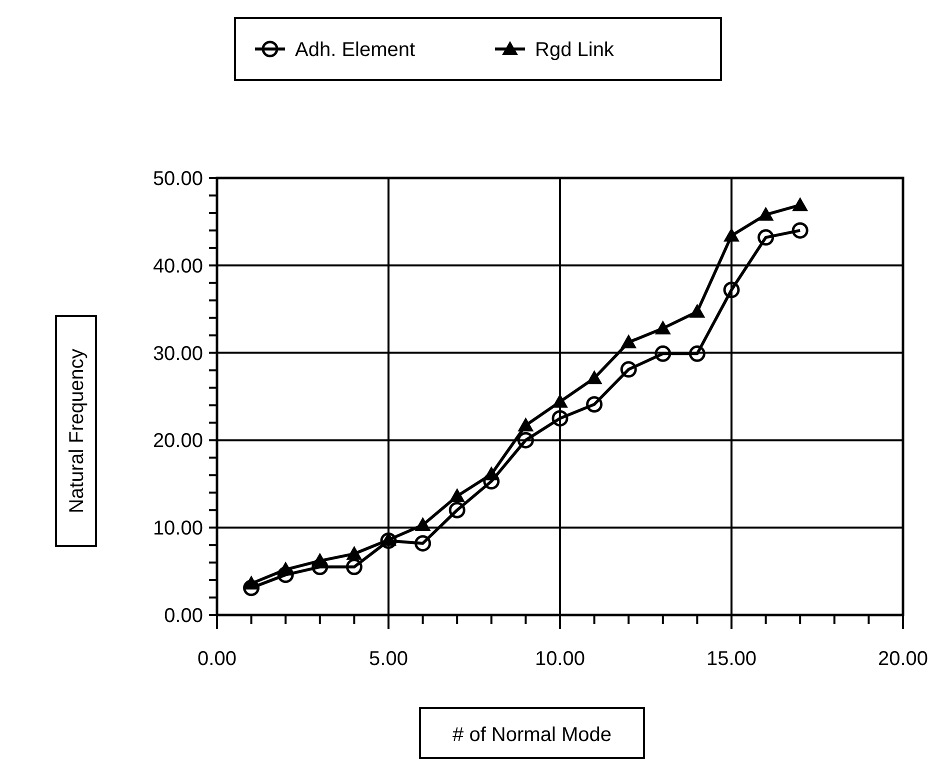 Image resolution: width=943 pixels, height=778 pixels. What do you see at coordinates (177, 266) in the screenshot?
I see `y-tick-label: 40.00` at bounding box center [177, 266].